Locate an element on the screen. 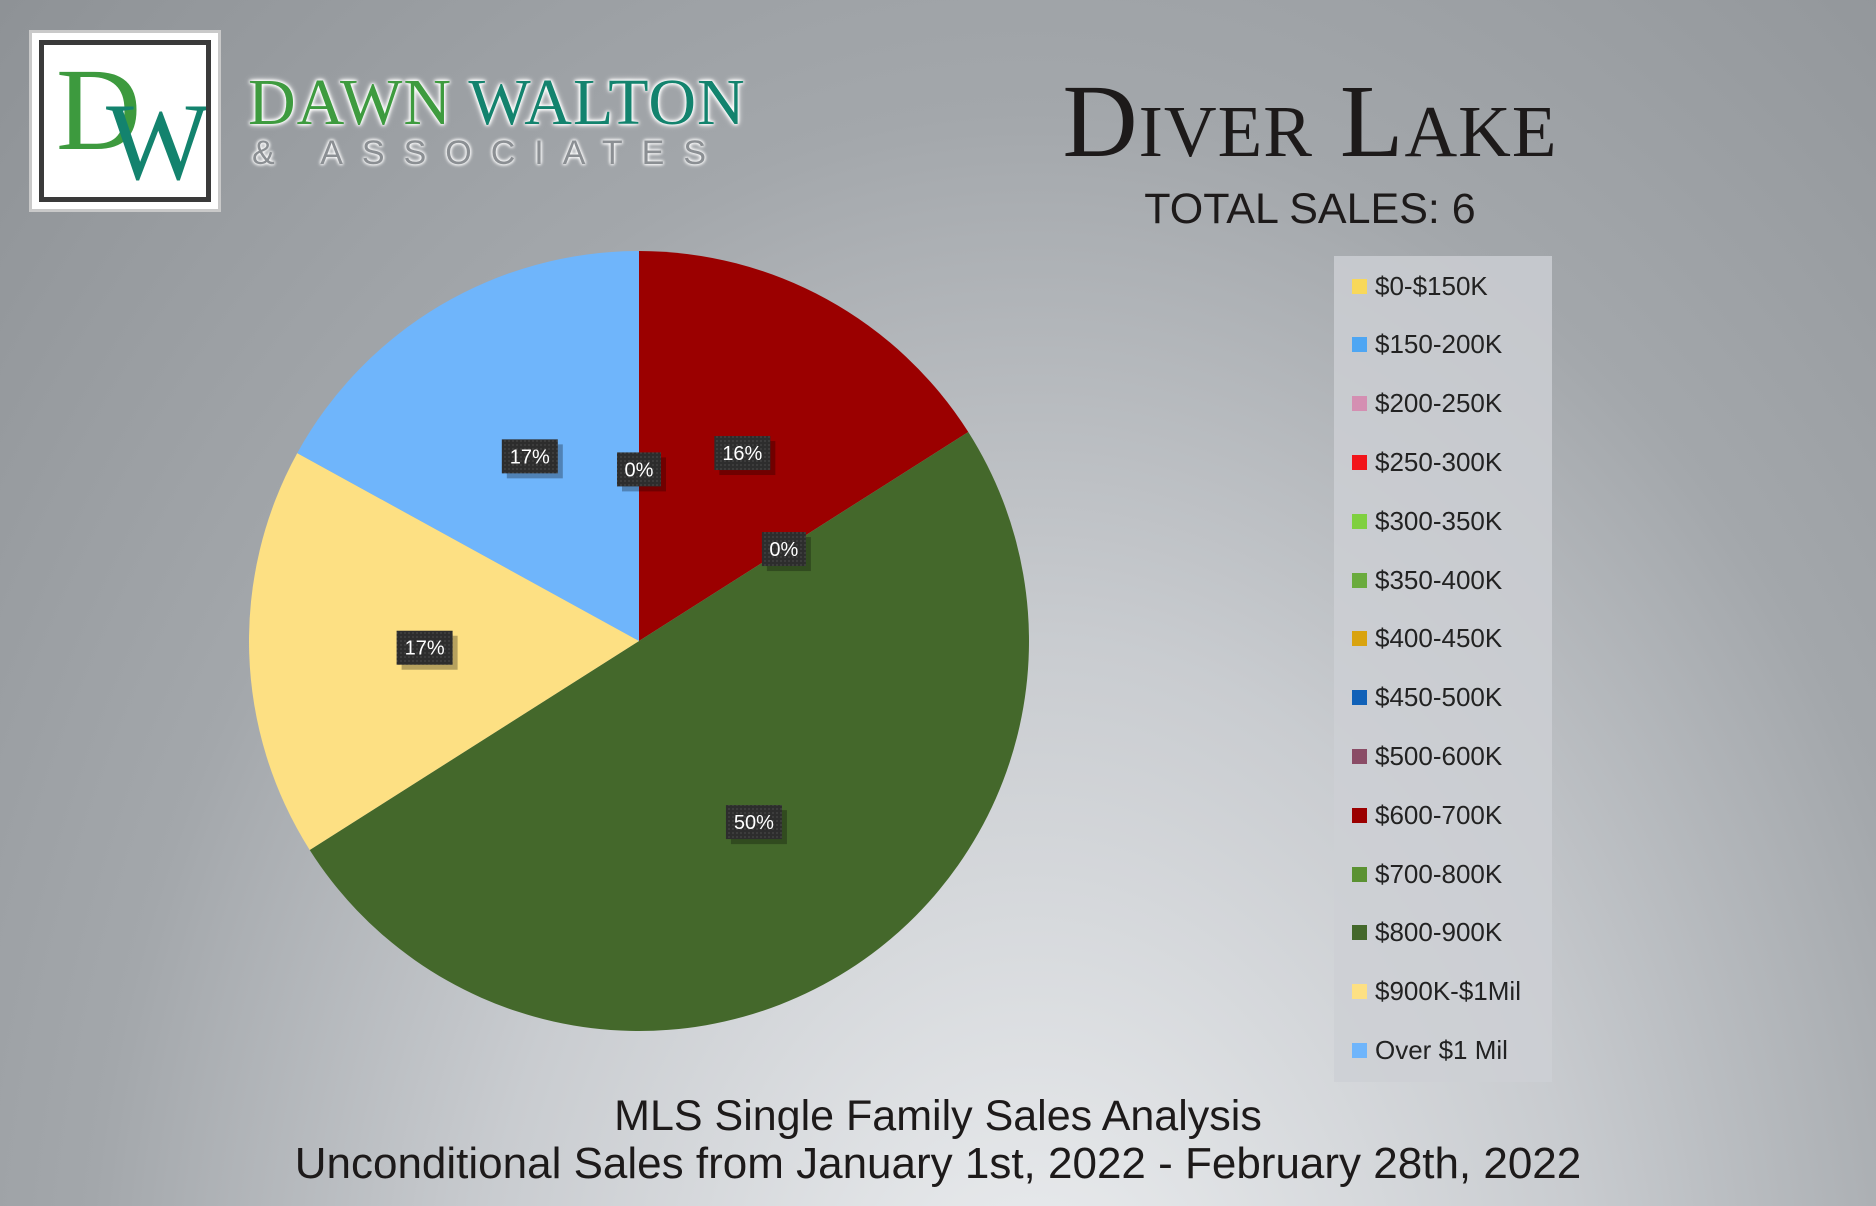 This screenshot has width=1876, height=1206. logo-letter-d: D is located at coordinates (99, 109).